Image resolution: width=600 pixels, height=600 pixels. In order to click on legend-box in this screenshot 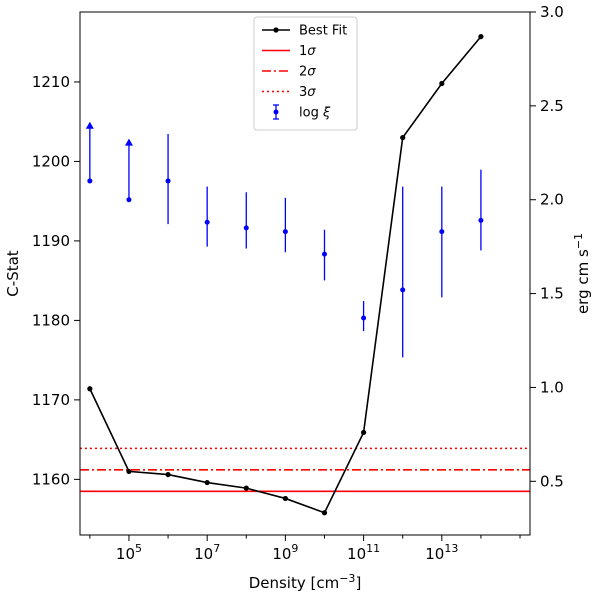, I will do `click(305, 73)`.